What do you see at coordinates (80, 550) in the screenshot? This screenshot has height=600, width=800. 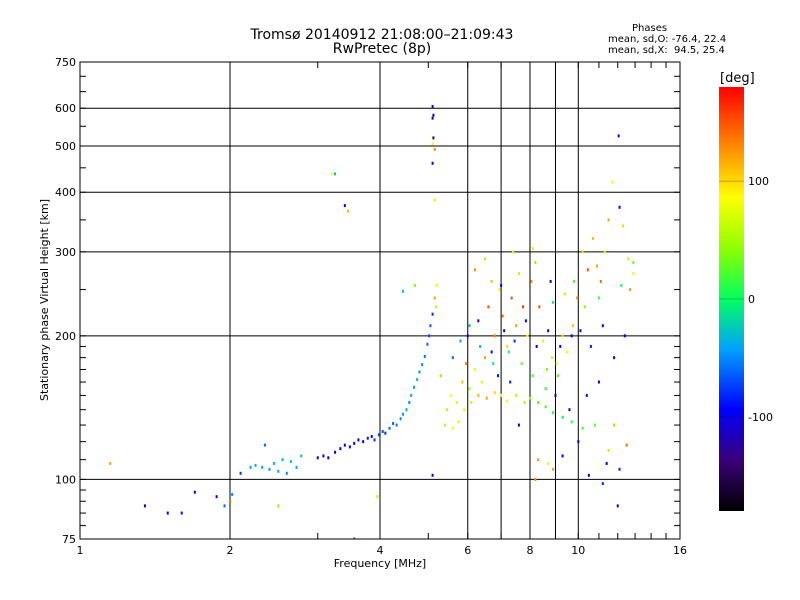 I see `x-tick-label: 1` at bounding box center [80, 550].